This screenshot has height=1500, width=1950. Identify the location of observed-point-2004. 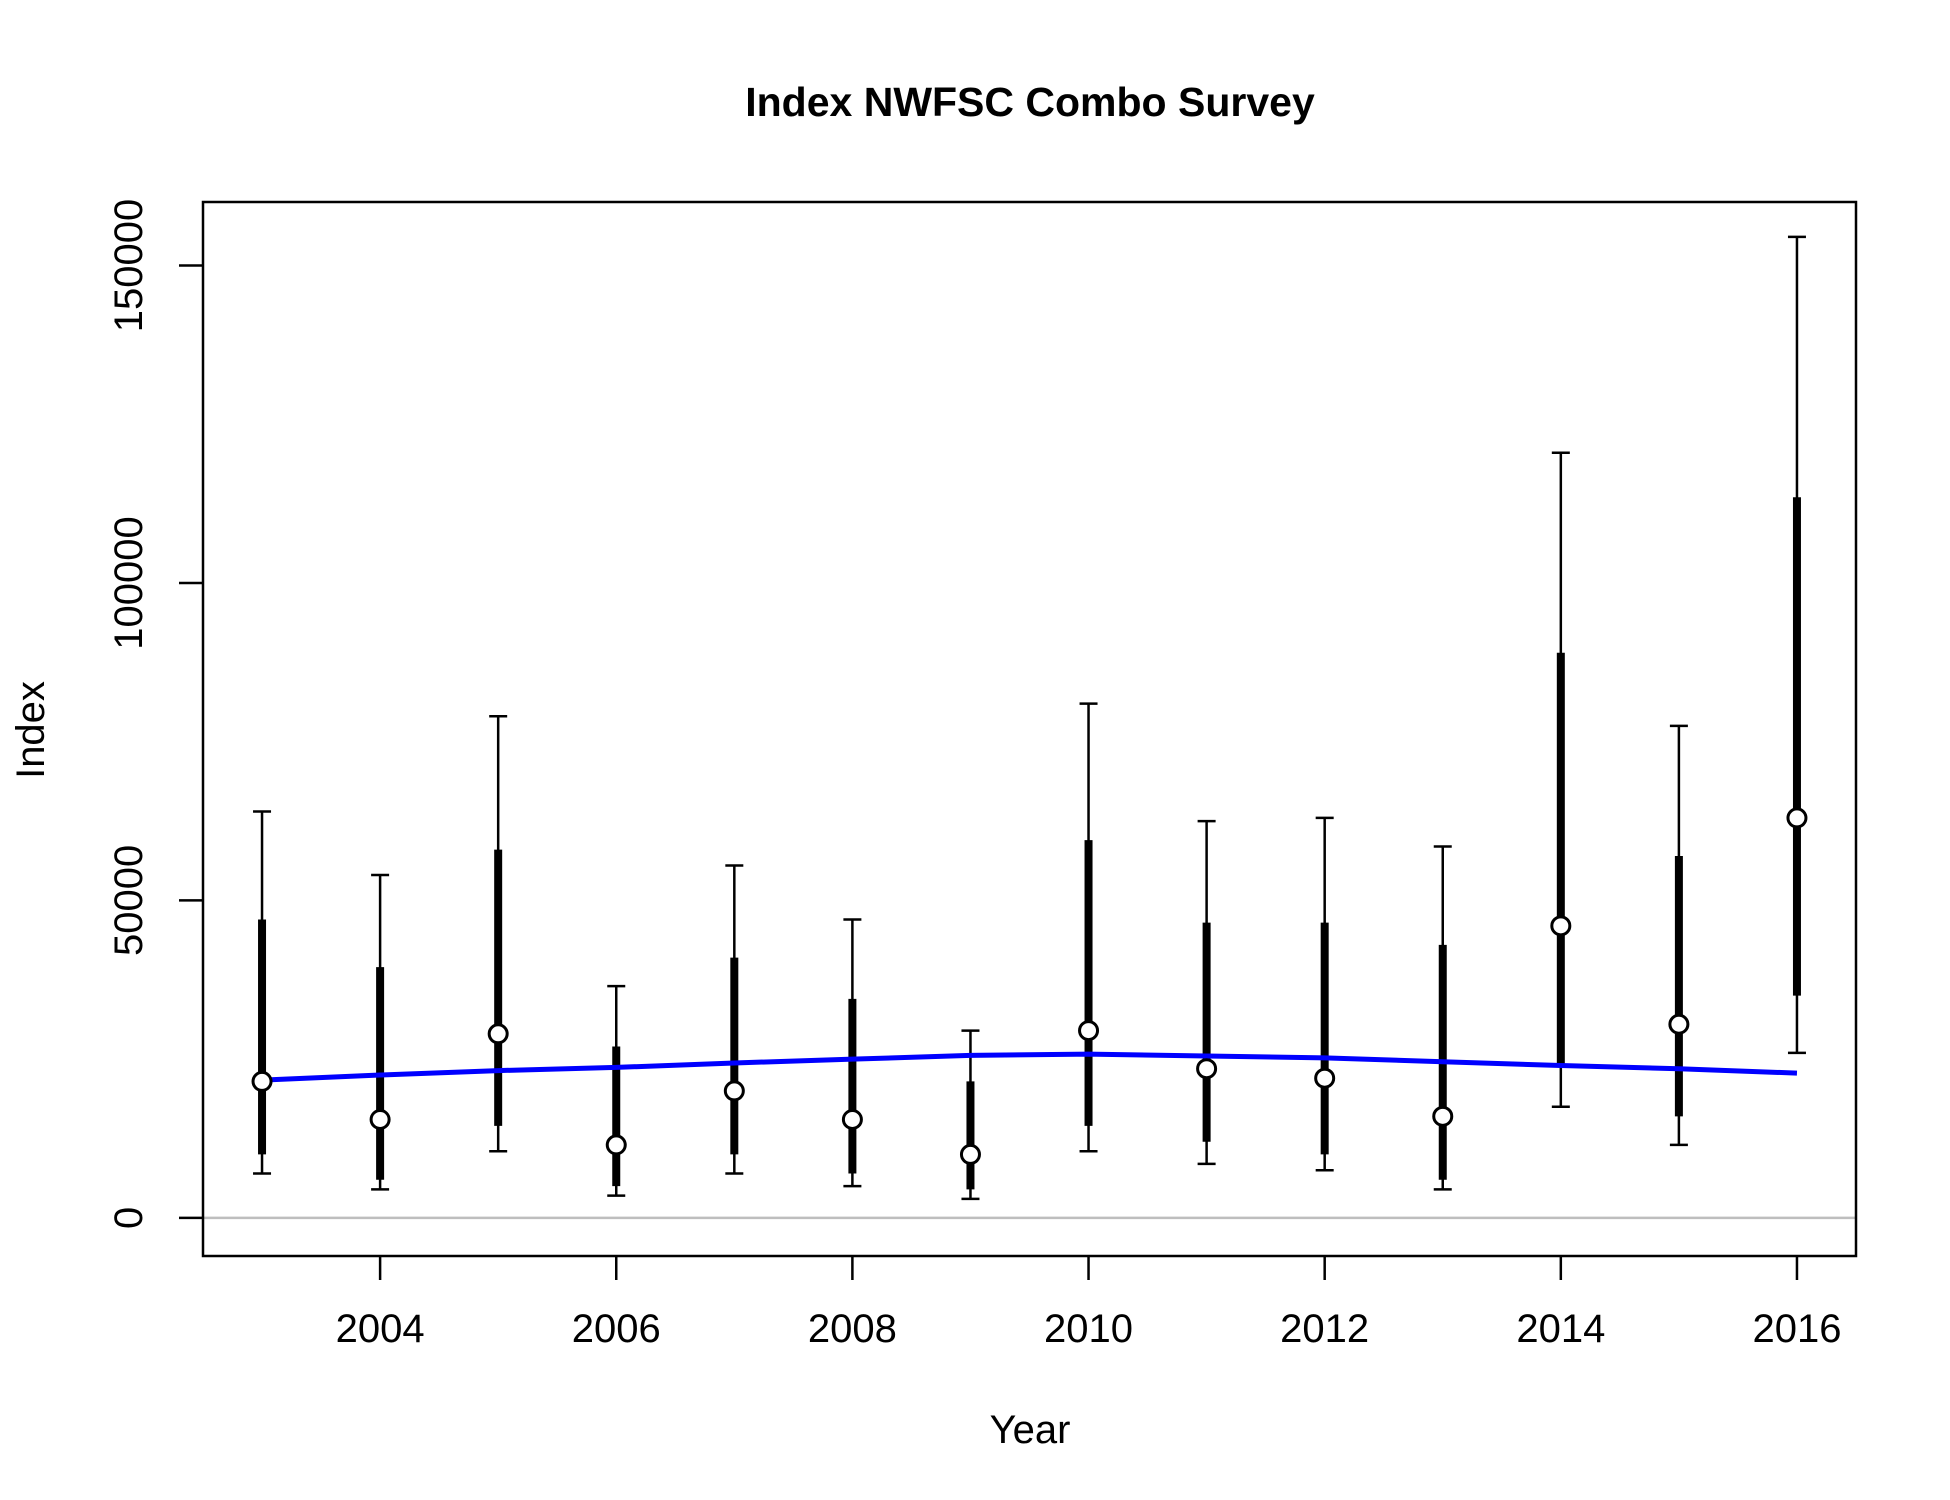
(380, 1119).